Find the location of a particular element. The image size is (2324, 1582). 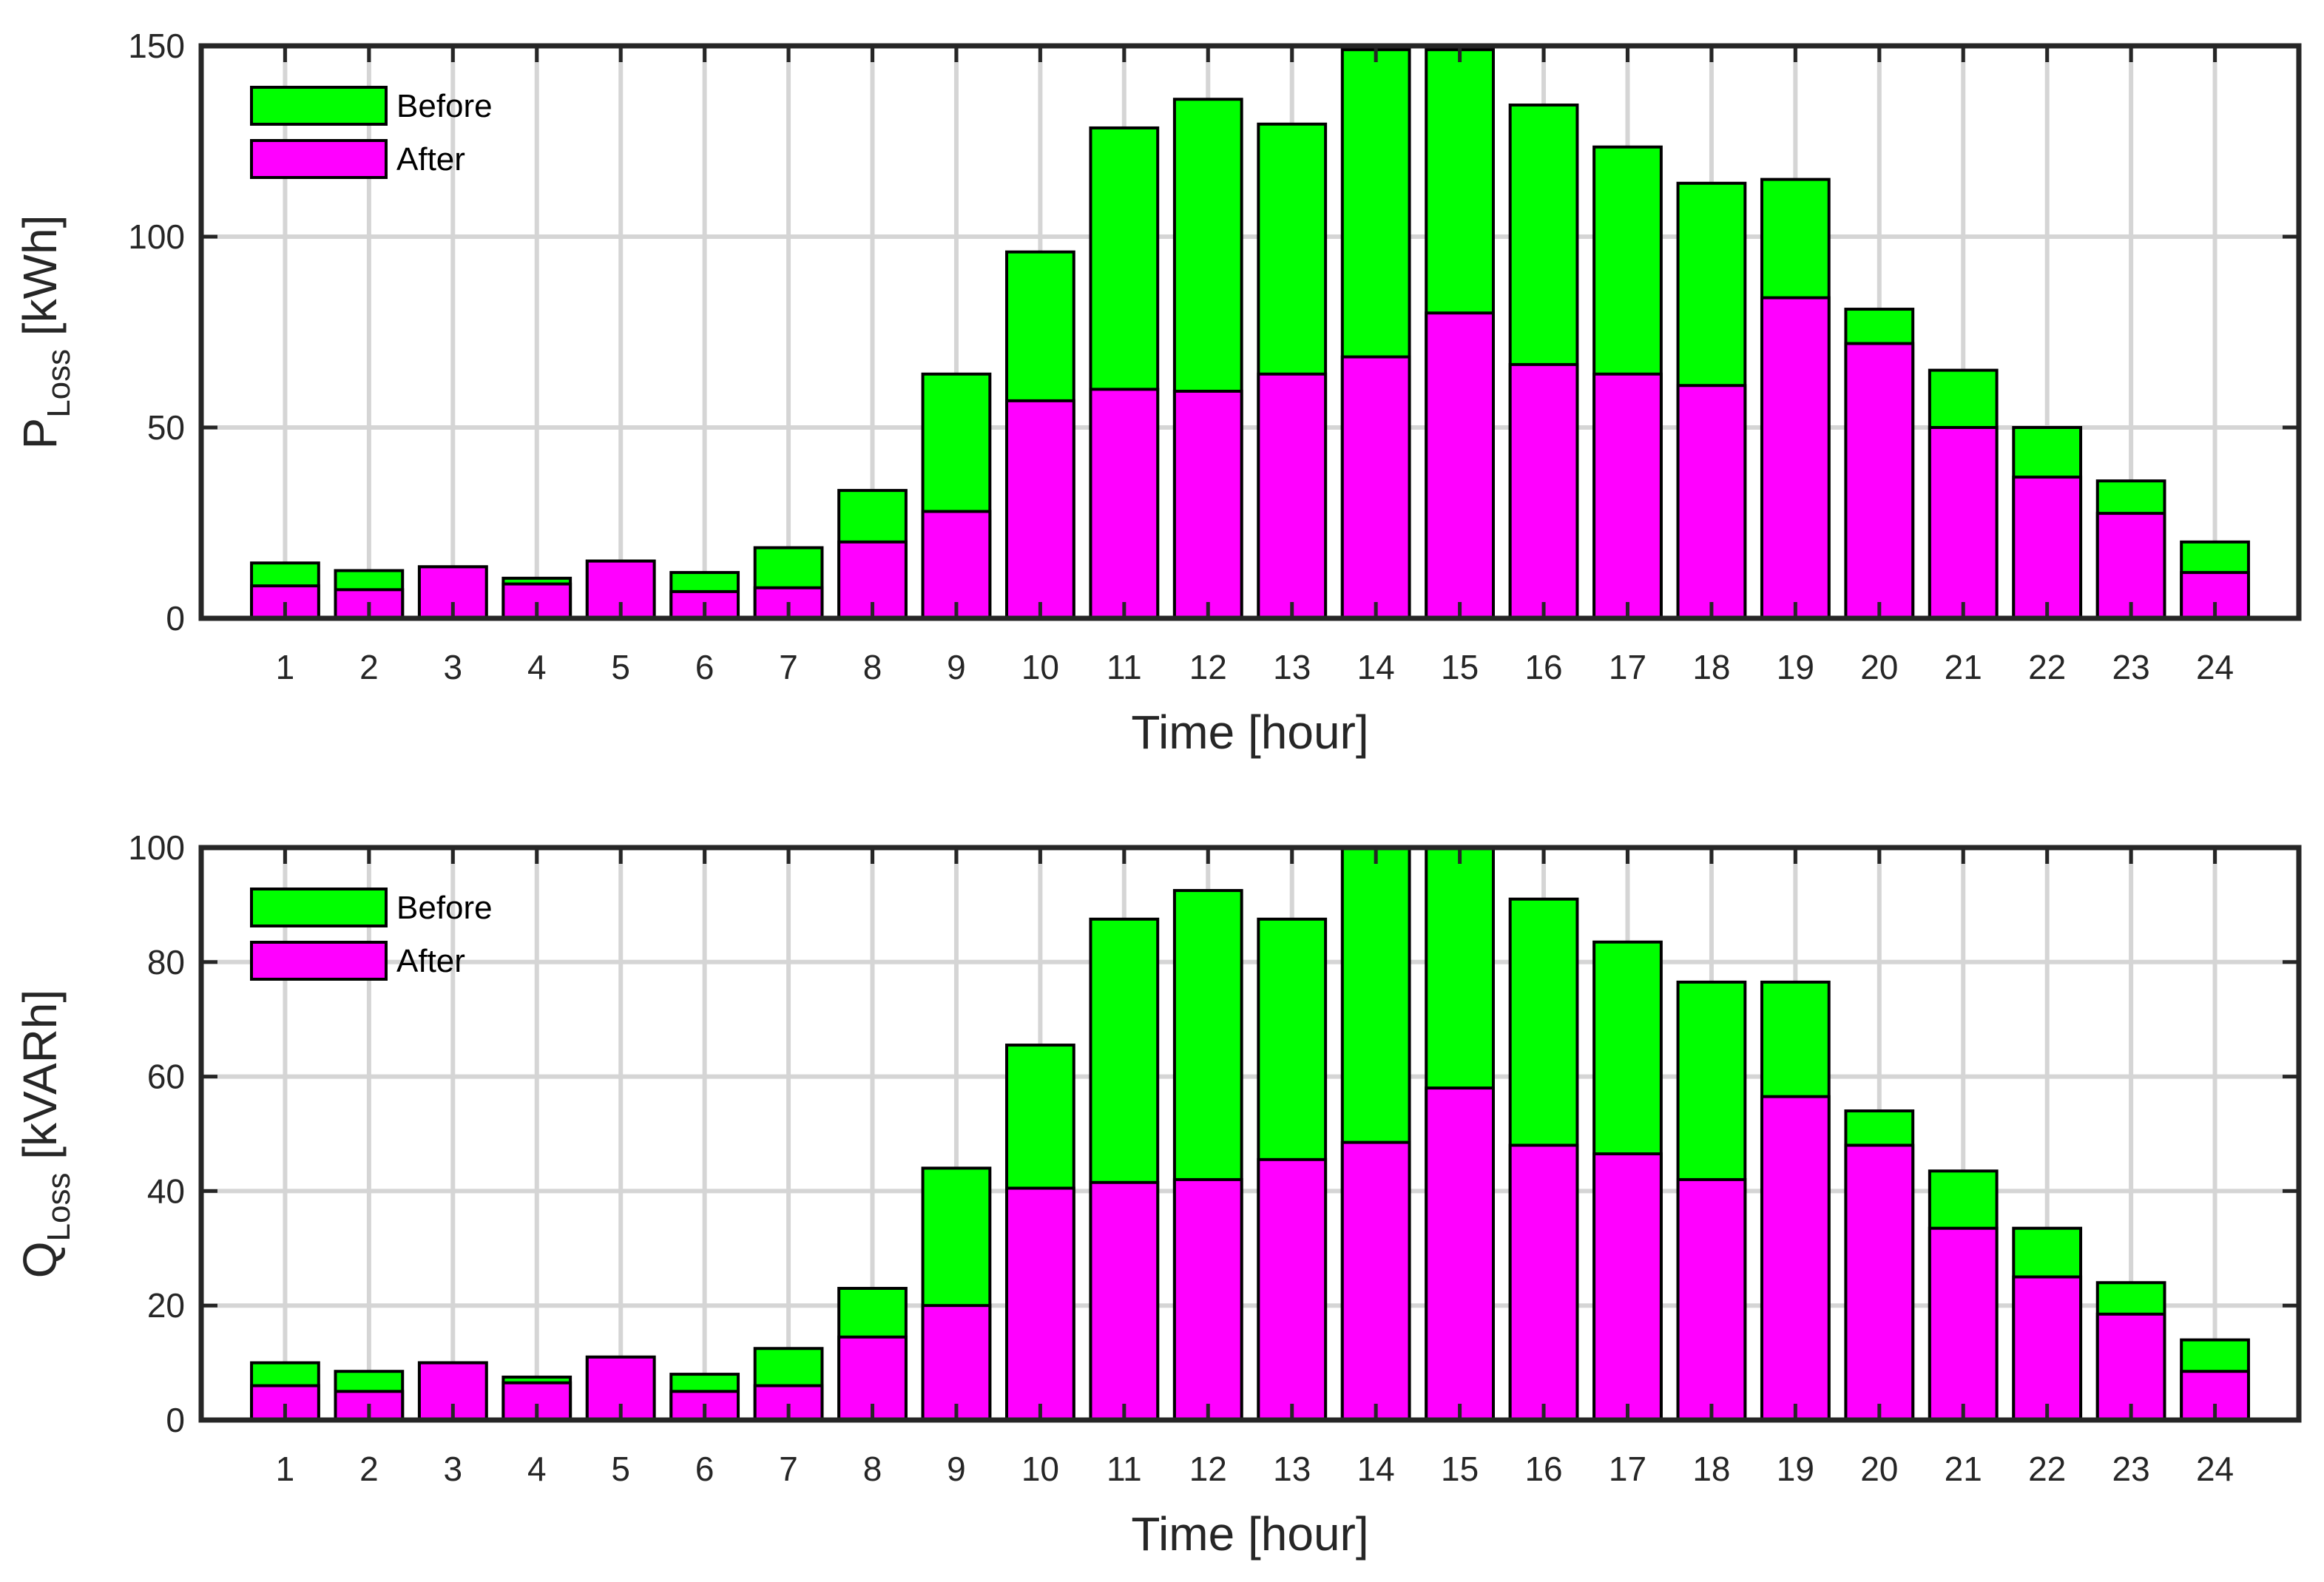

x-tick-label: 20 is located at coordinates (1879, 667).